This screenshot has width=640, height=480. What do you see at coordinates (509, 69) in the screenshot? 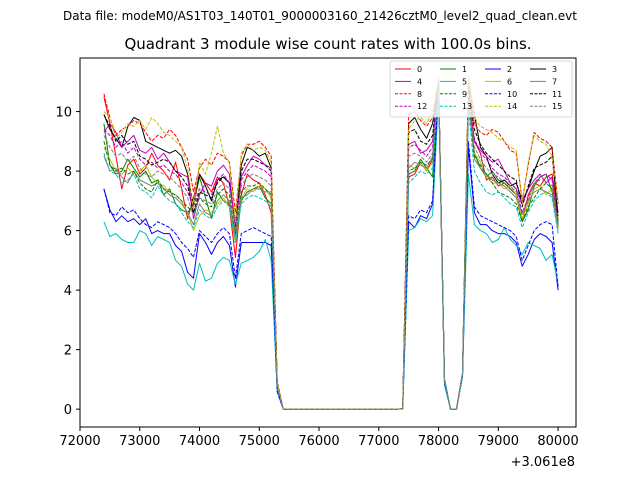
I see `legend-label: 2` at bounding box center [509, 69].